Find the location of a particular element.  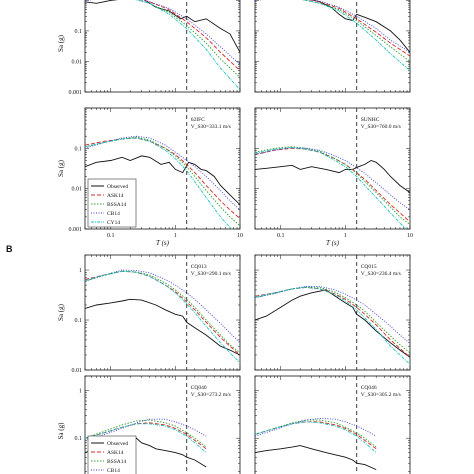

station-name: CQ046 is located at coordinates (369, 388).